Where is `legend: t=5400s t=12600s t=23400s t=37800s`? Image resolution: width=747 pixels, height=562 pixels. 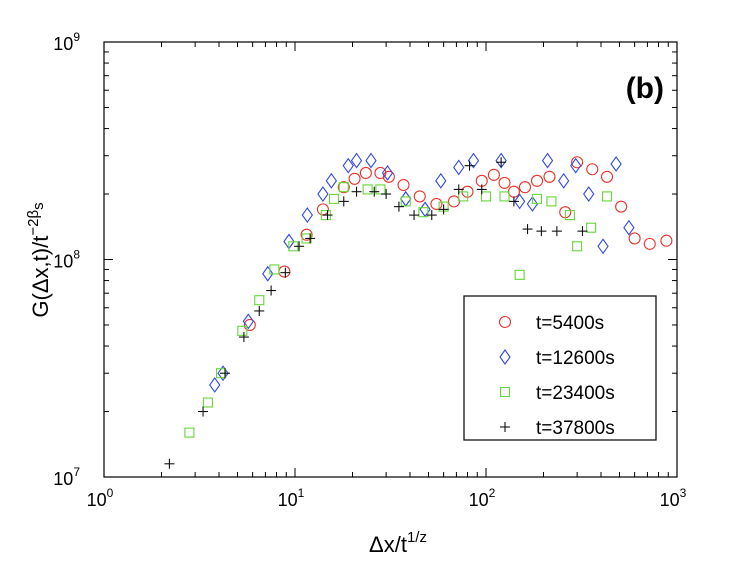 legend: t=5400s t=12600s t=23400s t=37800s is located at coordinates (560, 368).